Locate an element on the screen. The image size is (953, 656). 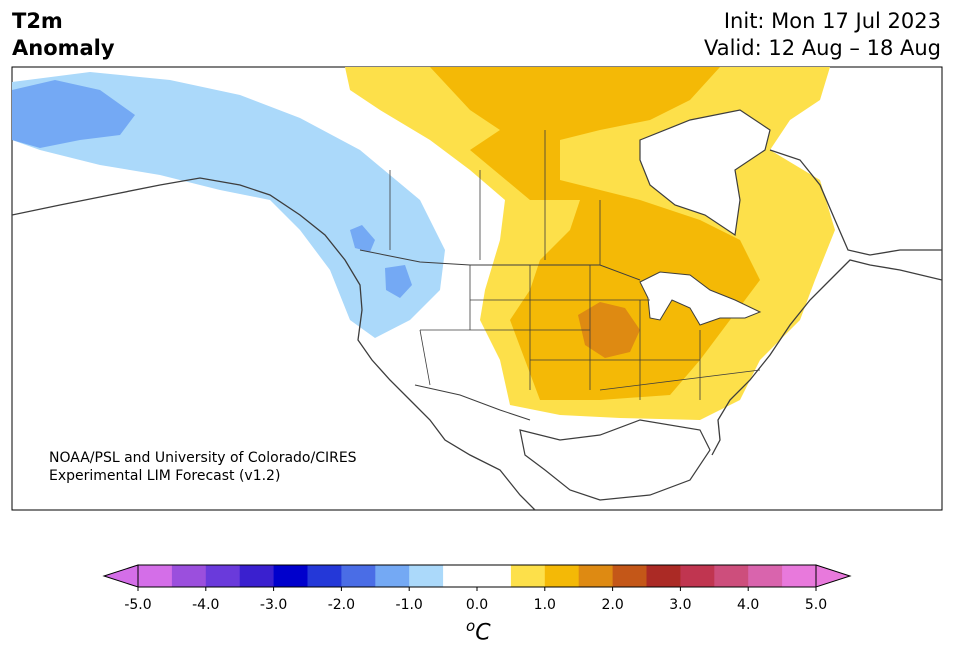
peak-positive-anomaly is located at coordinates (609, 330).